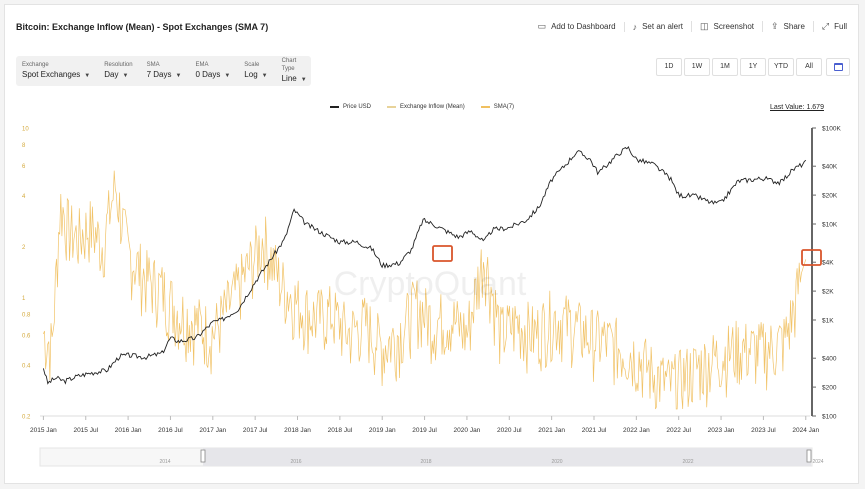 This screenshot has width=865, height=489. Describe the element at coordinates (350, 107) in the screenshot. I see `legend-item-price: Price USD` at that location.